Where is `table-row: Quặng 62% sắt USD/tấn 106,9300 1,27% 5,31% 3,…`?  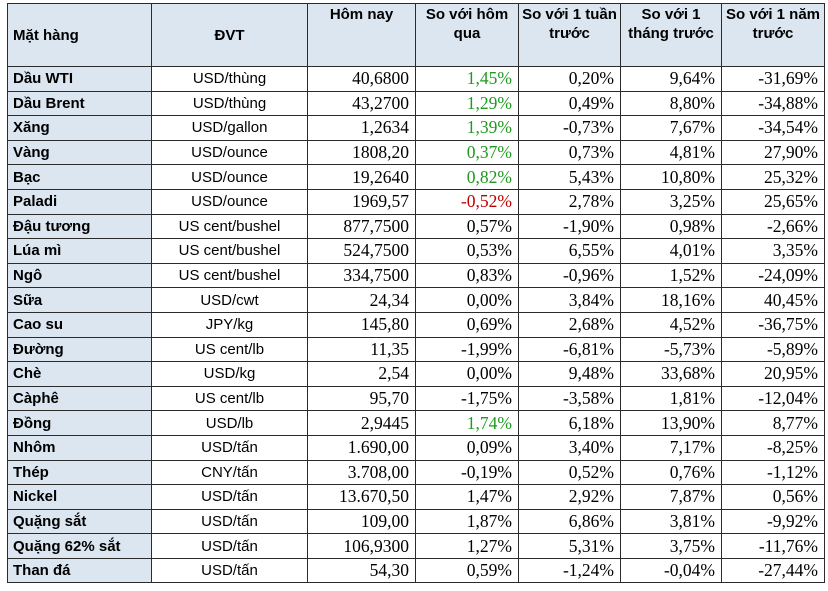
table-row: Quặng 62% sắt USD/tấn 106,9300 1,27% 5,31% 3,… is located at coordinates (416, 546).